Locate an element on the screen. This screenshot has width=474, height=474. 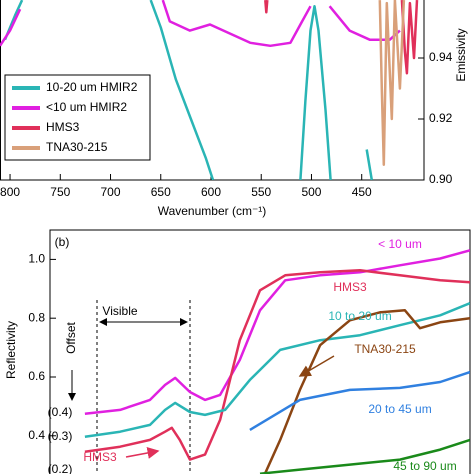
annotation: Offset is located at coordinates (71, 337).